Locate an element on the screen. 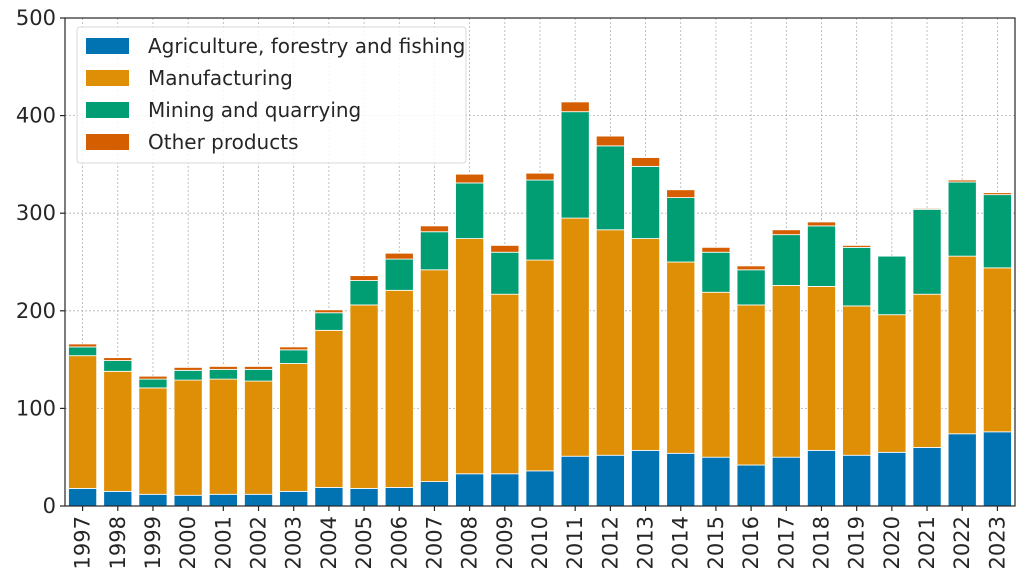 The image size is (1023, 582). legend-box is located at coordinates (271, 95).